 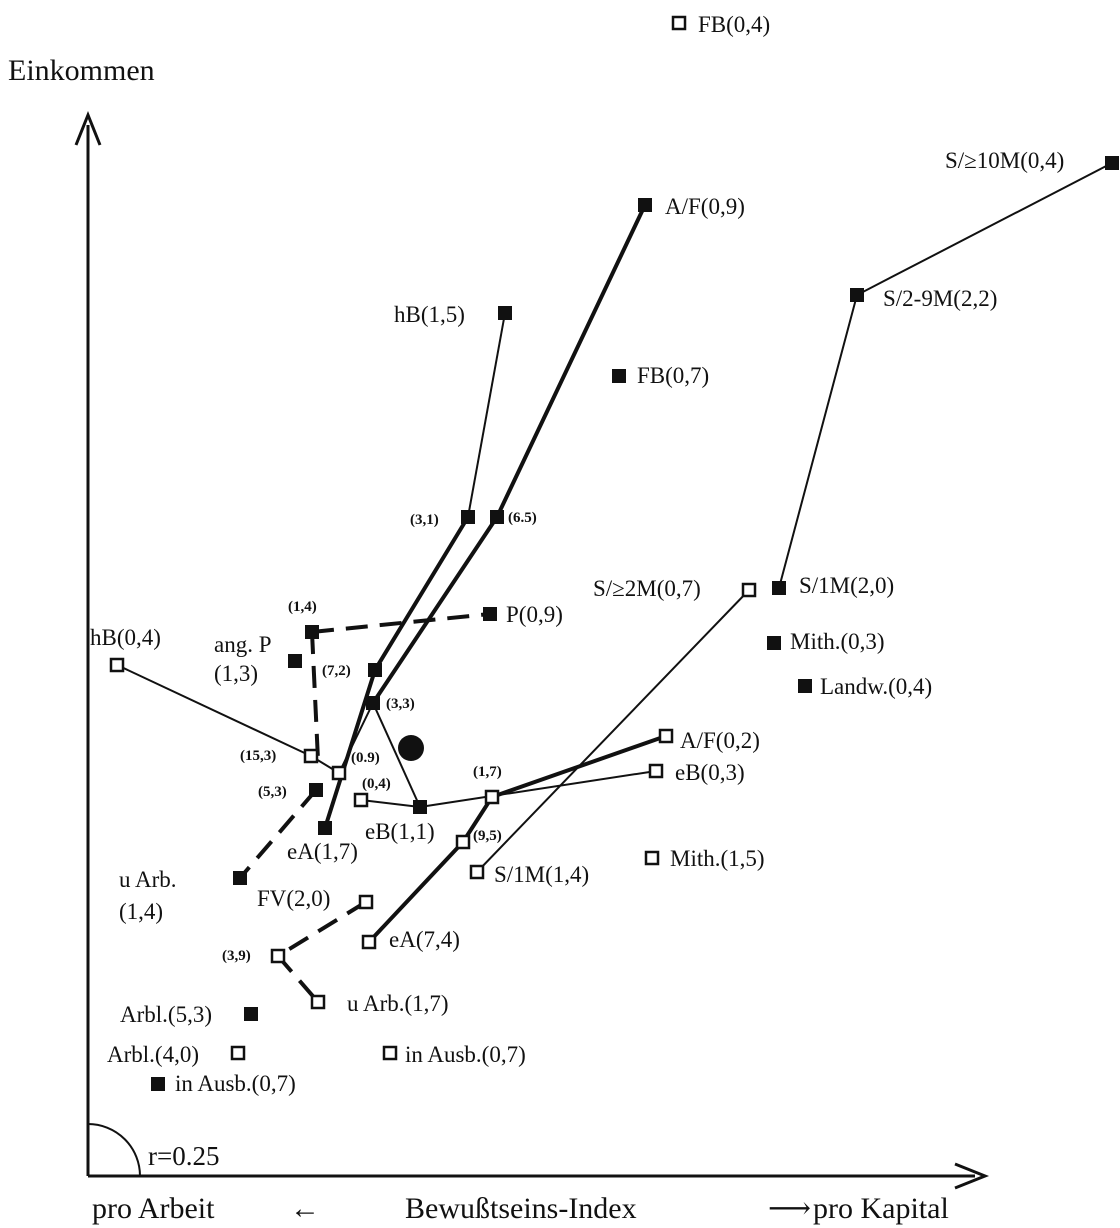 What do you see at coordinates (240, 878) in the screenshot?
I see `marker-uarb14` at bounding box center [240, 878].